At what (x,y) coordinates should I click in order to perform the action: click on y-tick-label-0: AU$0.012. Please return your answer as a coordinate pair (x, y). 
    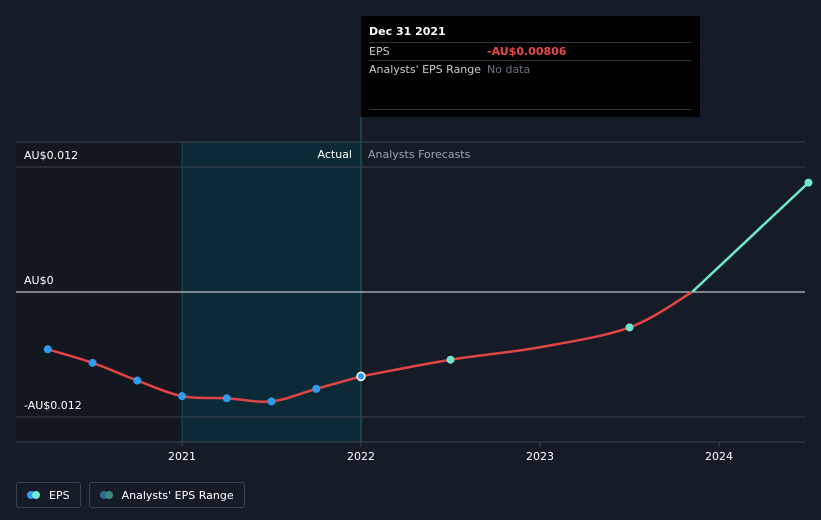
    Looking at the image, I should click on (51, 155).